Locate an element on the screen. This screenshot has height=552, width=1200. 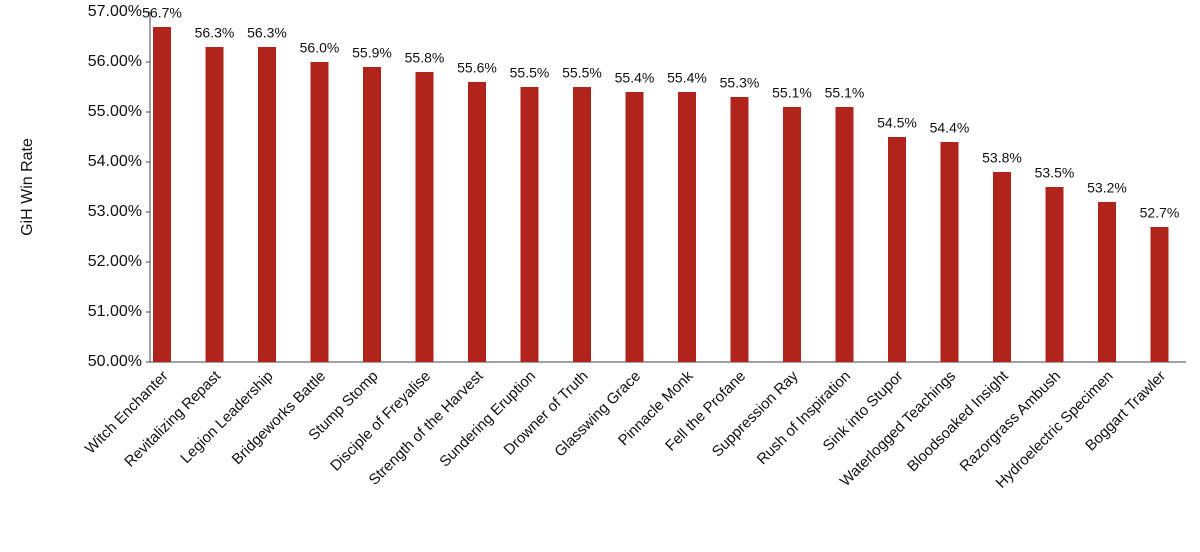
x-tick-label: Sundering Eruption is located at coordinates (487, 419).